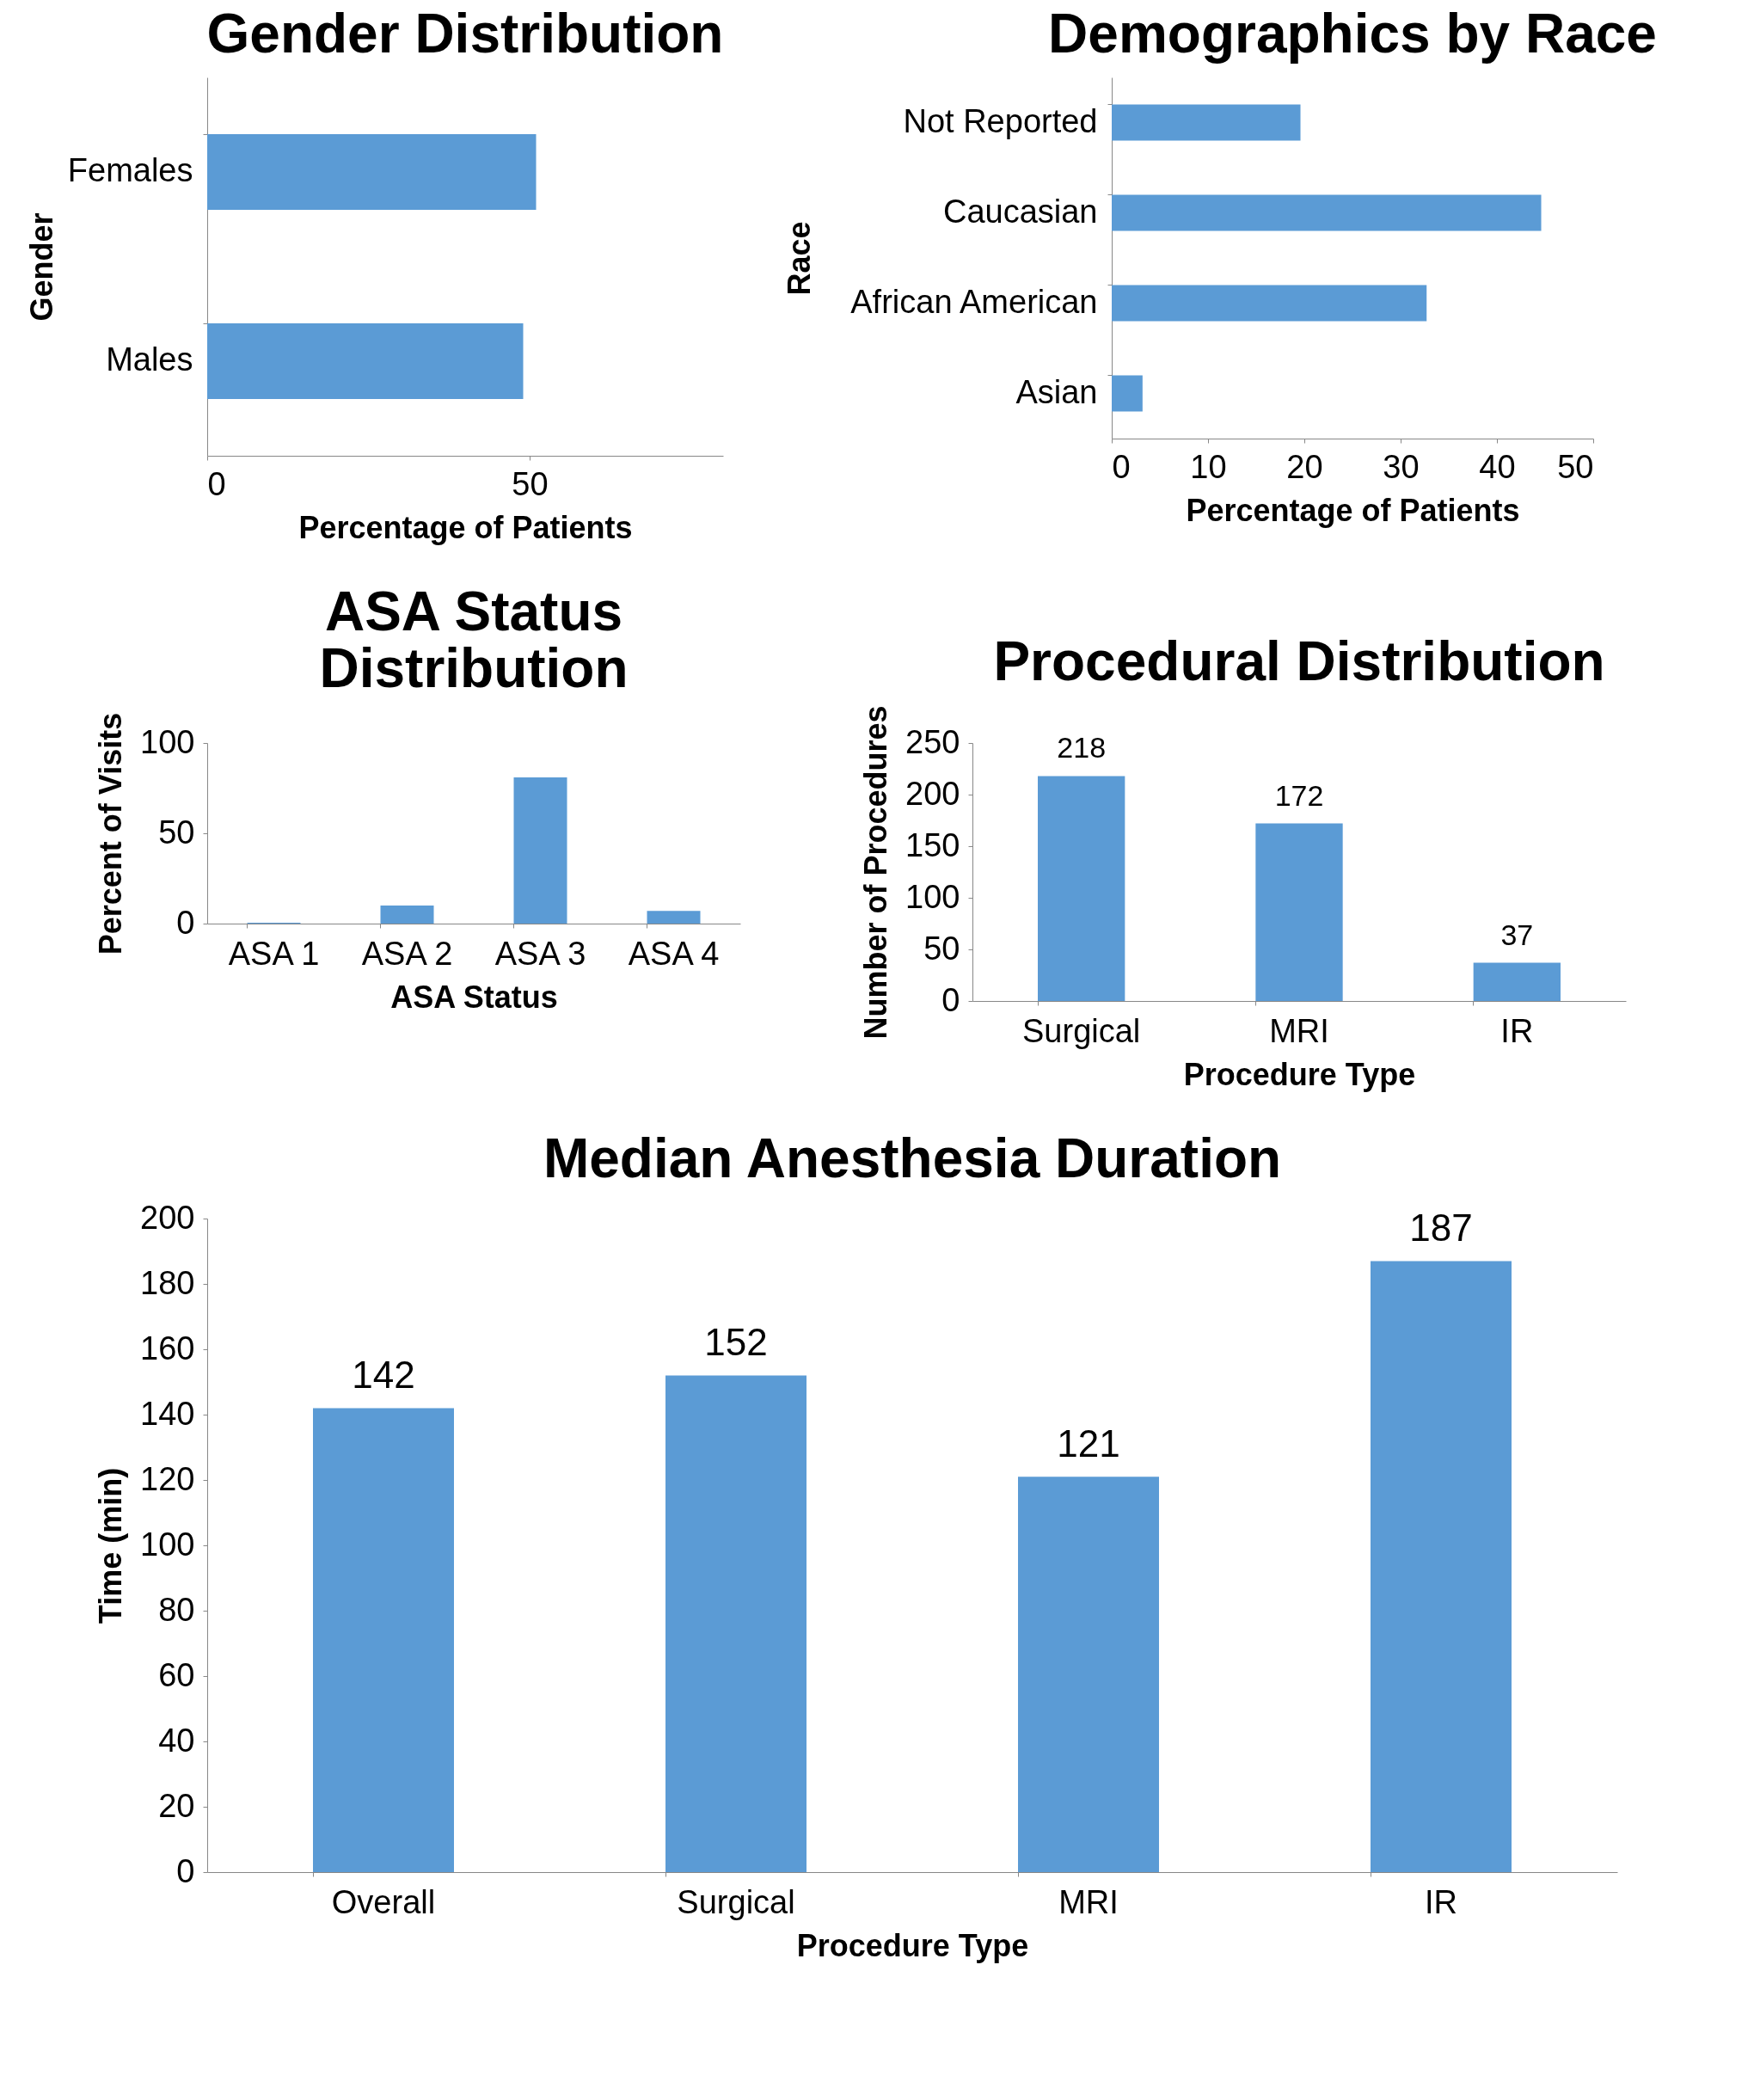  I want to click on y-tick-label: 50, so click(176, 832).